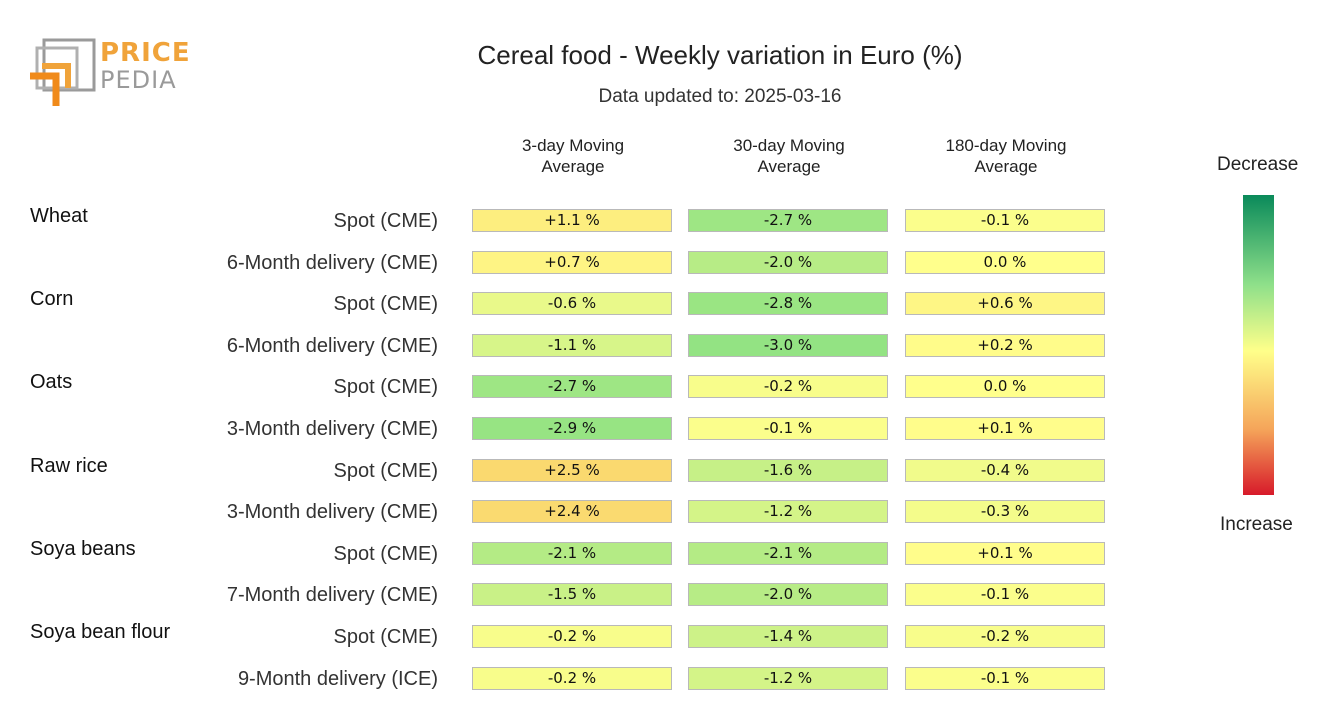 The image size is (1320, 720). What do you see at coordinates (63, 72) in the screenshot?
I see `logo-mark-icon` at bounding box center [63, 72].